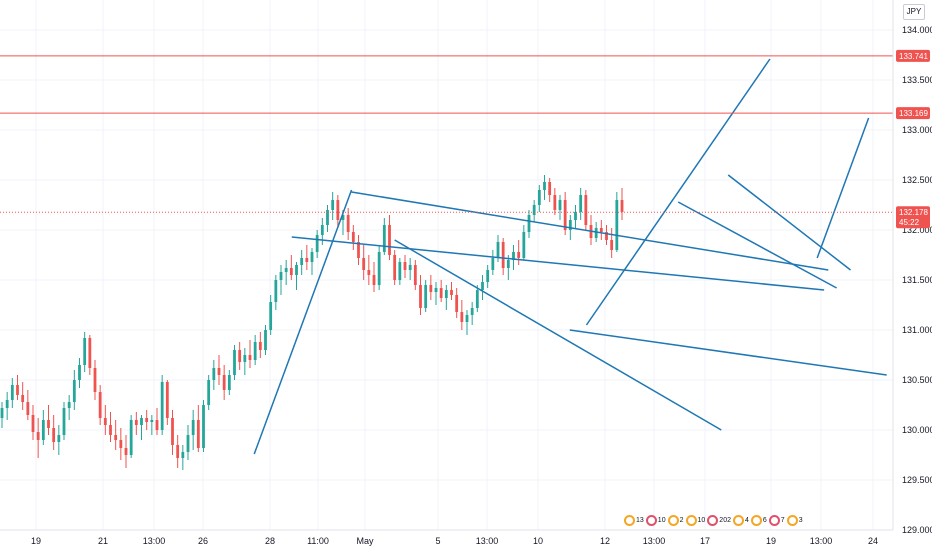 The height and width of the screenshot is (550, 932). I want to click on event-marker: 3, so click(794, 520).